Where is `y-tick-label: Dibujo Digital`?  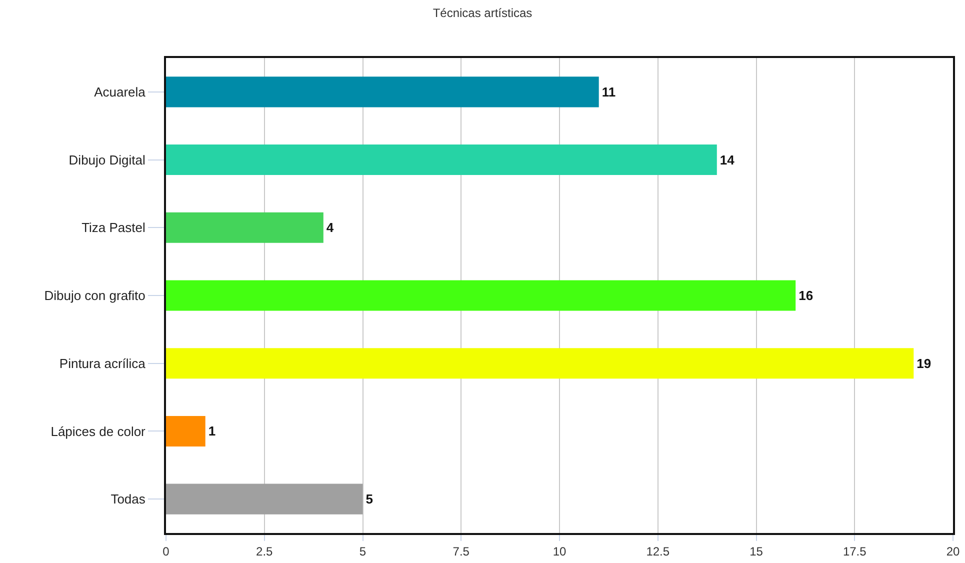 y-tick-label: Dibujo Digital is located at coordinates (107, 160).